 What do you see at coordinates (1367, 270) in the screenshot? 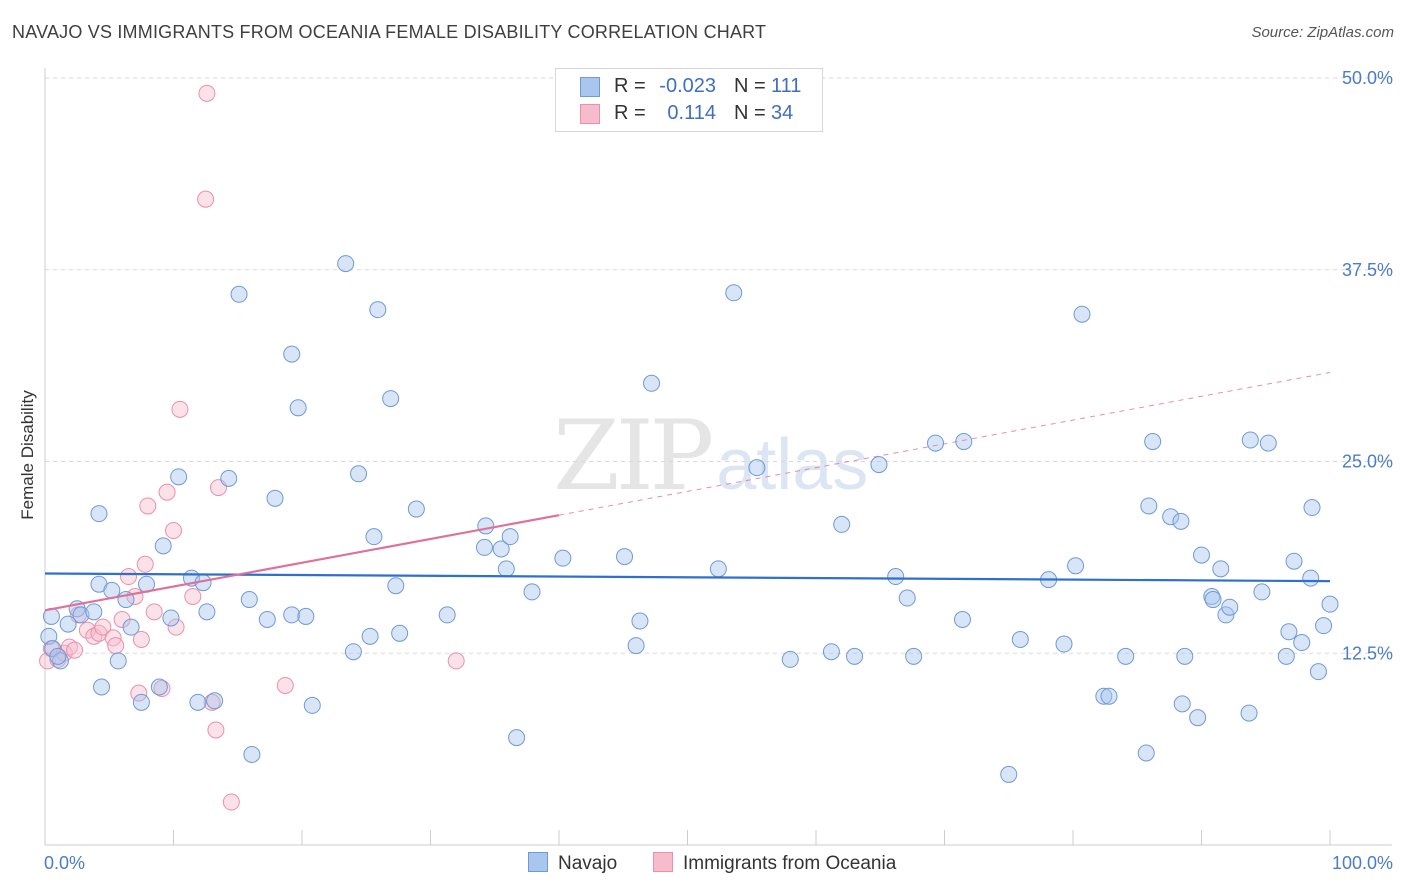
I see `y-tick-label: 37.5%` at bounding box center [1367, 270].